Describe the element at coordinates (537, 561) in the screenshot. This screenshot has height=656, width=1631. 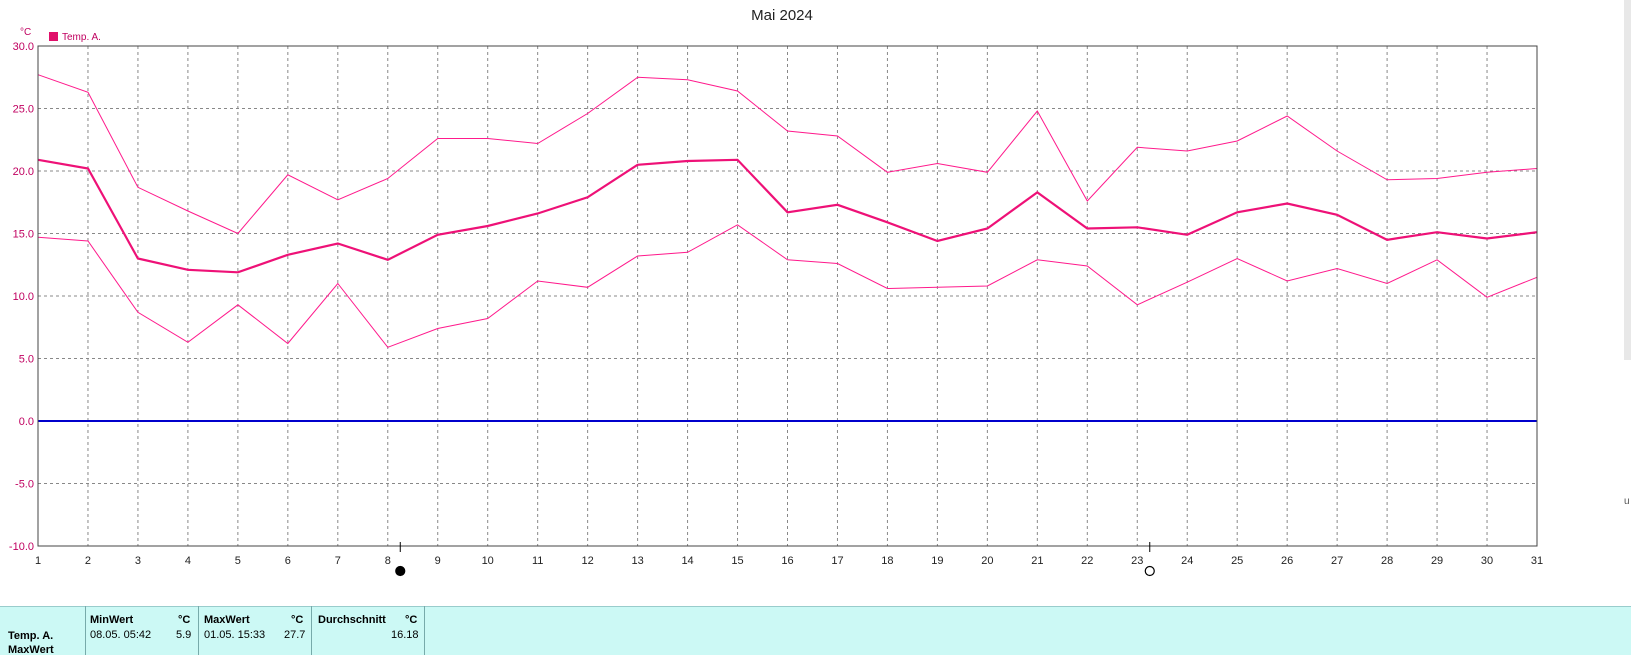
I see `x-tick-label: 11` at that location.